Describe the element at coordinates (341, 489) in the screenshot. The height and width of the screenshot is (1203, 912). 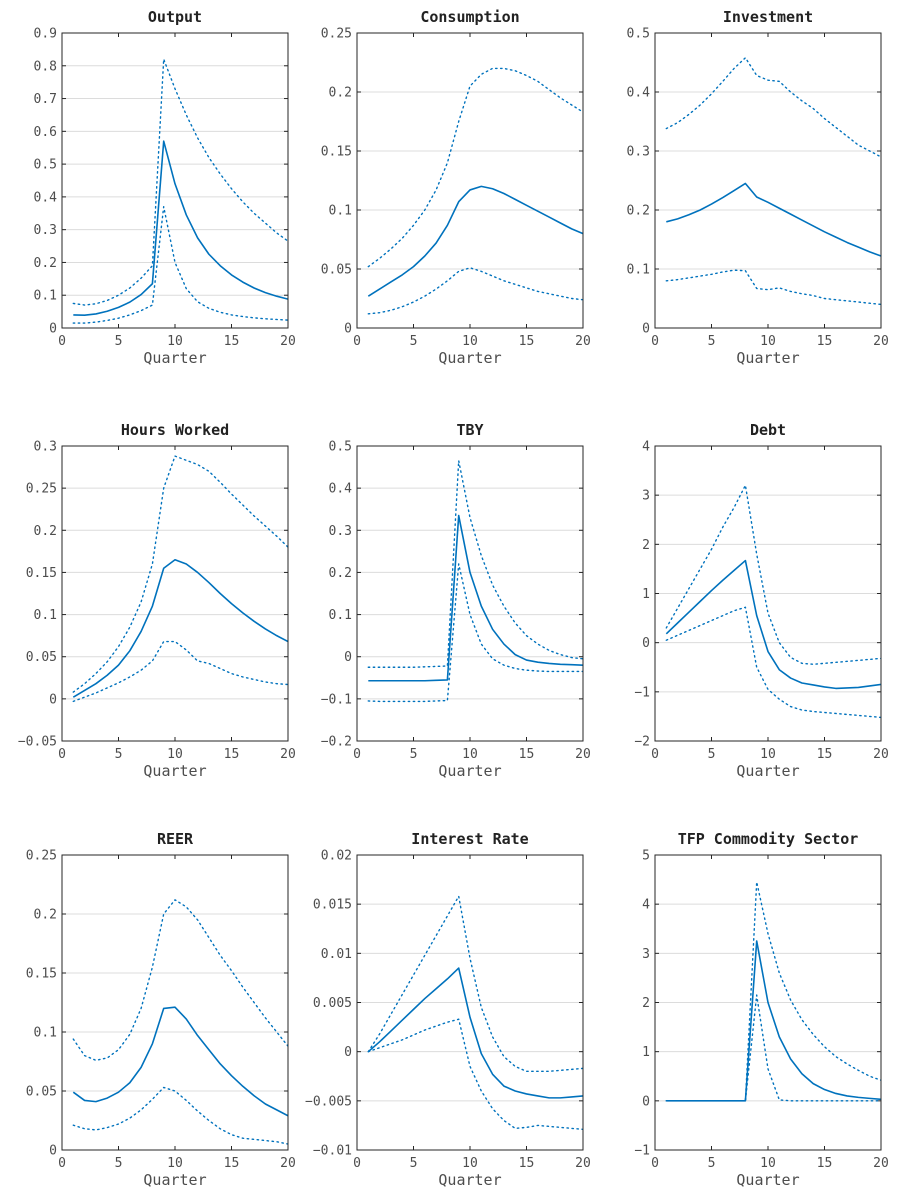
I see `panel-tby-ytick-label: 0.4` at that location.